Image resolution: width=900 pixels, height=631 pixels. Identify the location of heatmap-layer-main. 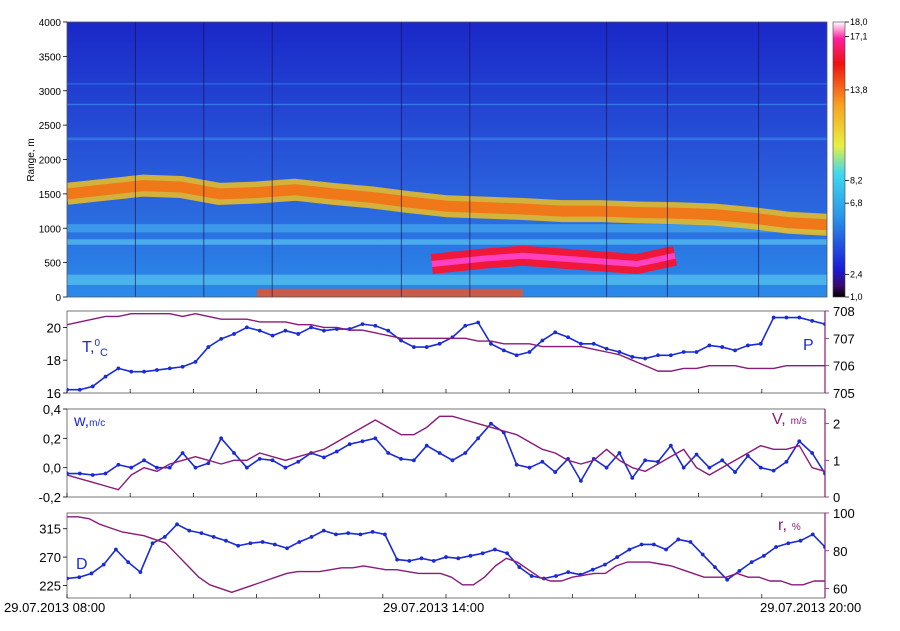
(447, 205).